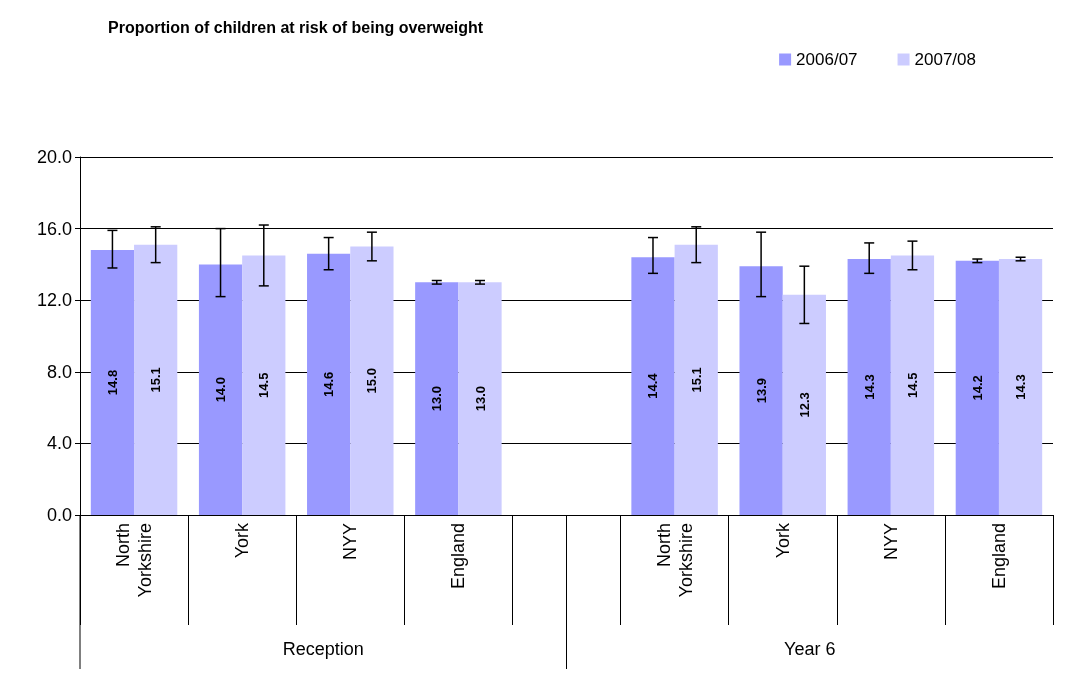  I want to click on data-label: 14.8, so click(112, 382).